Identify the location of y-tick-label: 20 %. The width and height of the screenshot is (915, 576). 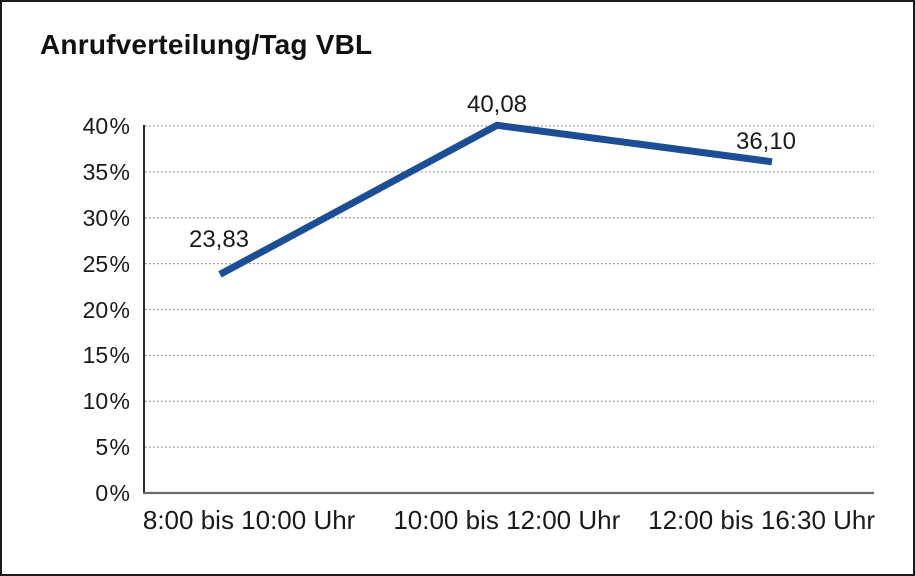
(106, 309).